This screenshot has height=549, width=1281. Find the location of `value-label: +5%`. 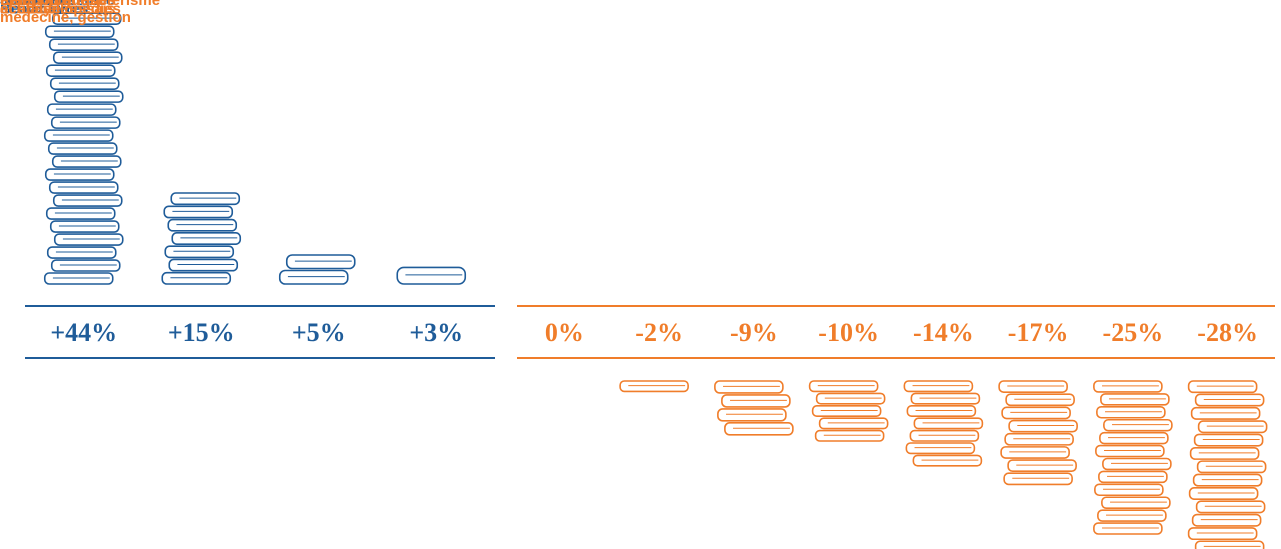

value-label: +5% is located at coordinates (319, 332).